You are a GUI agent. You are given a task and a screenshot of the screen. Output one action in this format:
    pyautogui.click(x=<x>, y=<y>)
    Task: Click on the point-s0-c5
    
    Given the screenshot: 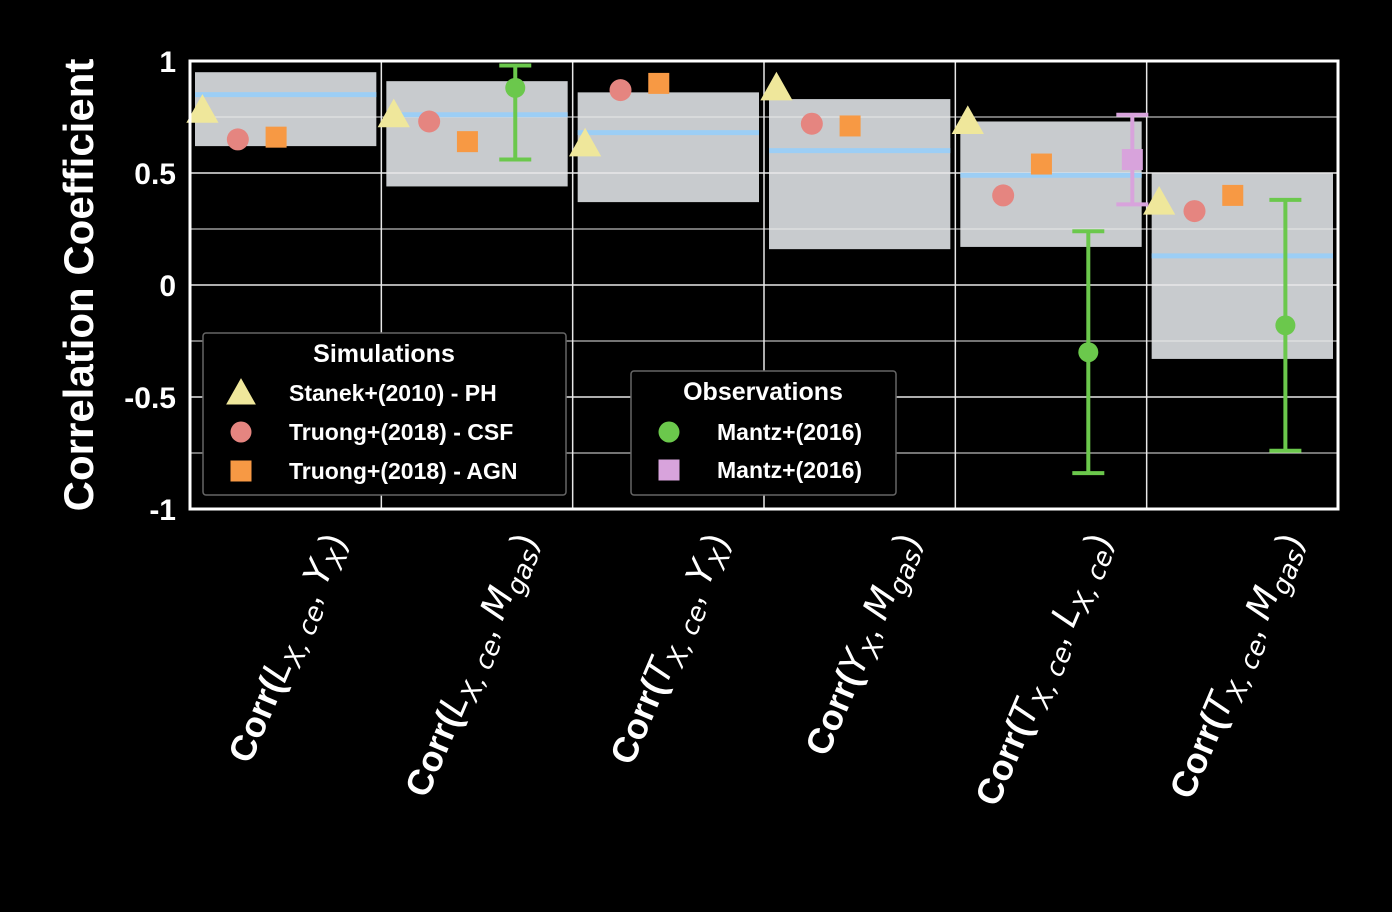 What is the action you would take?
    pyautogui.click(x=1159, y=200)
    